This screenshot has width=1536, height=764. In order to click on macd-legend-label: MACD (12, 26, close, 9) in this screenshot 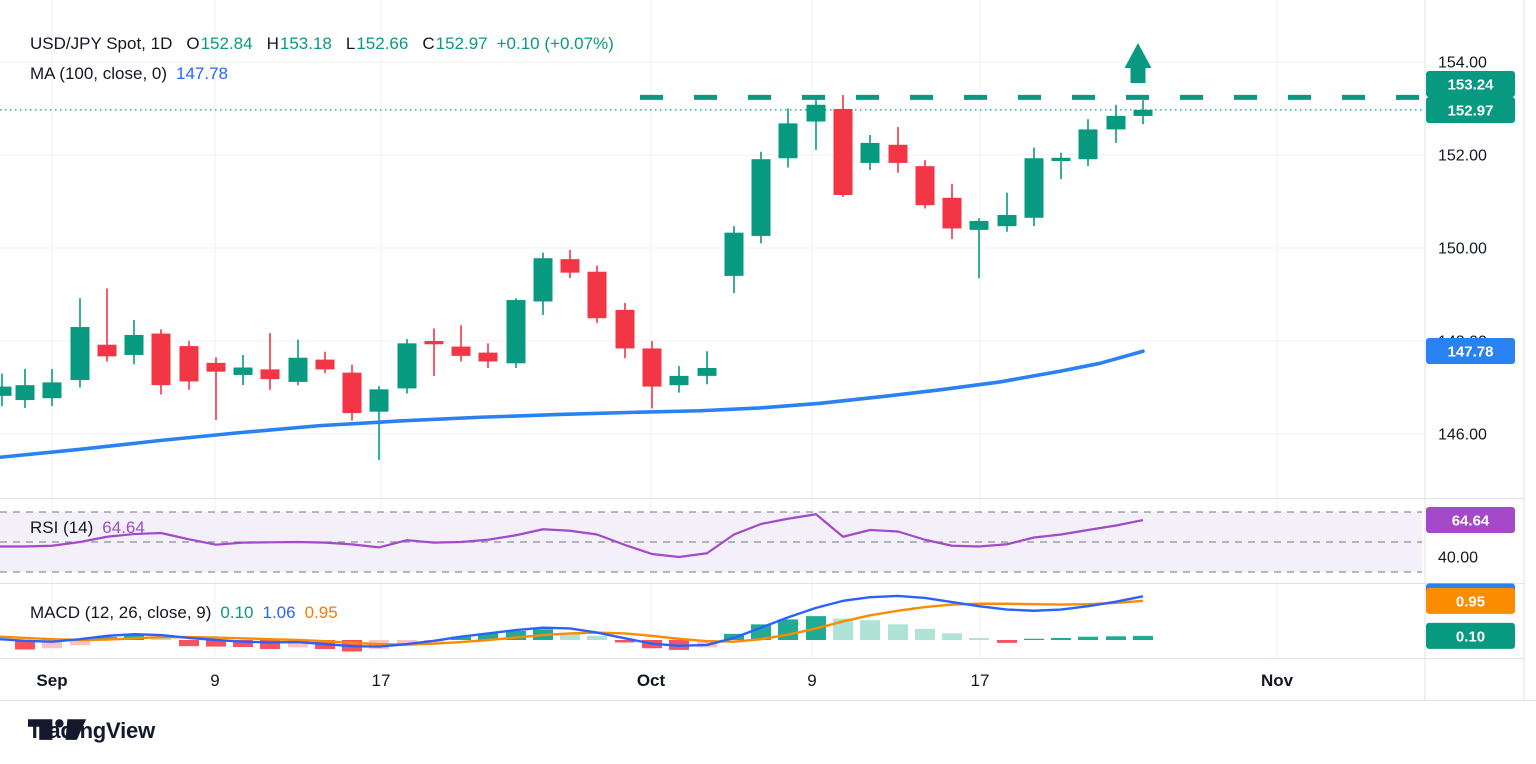, I will do `click(121, 612)`.